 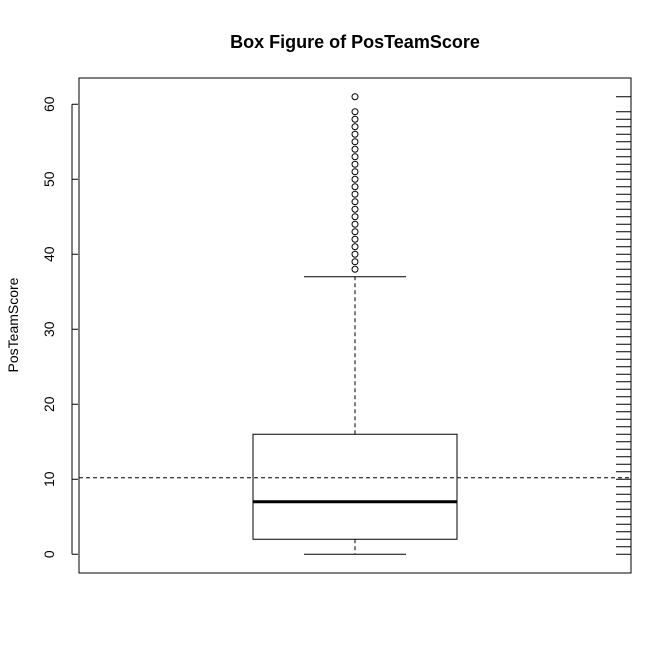 What do you see at coordinates (355, 42) in the screenshot?
I see `chart-title: Box Figure of PosTeamScore` at bounding box center [355, 42].